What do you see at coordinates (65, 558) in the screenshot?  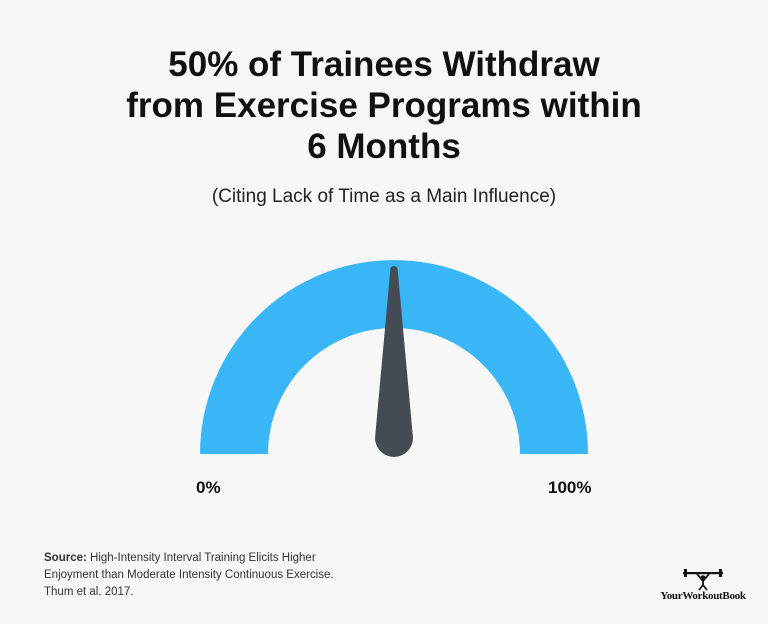 I see `source-label: Source:` at bounding box center [65, 558].